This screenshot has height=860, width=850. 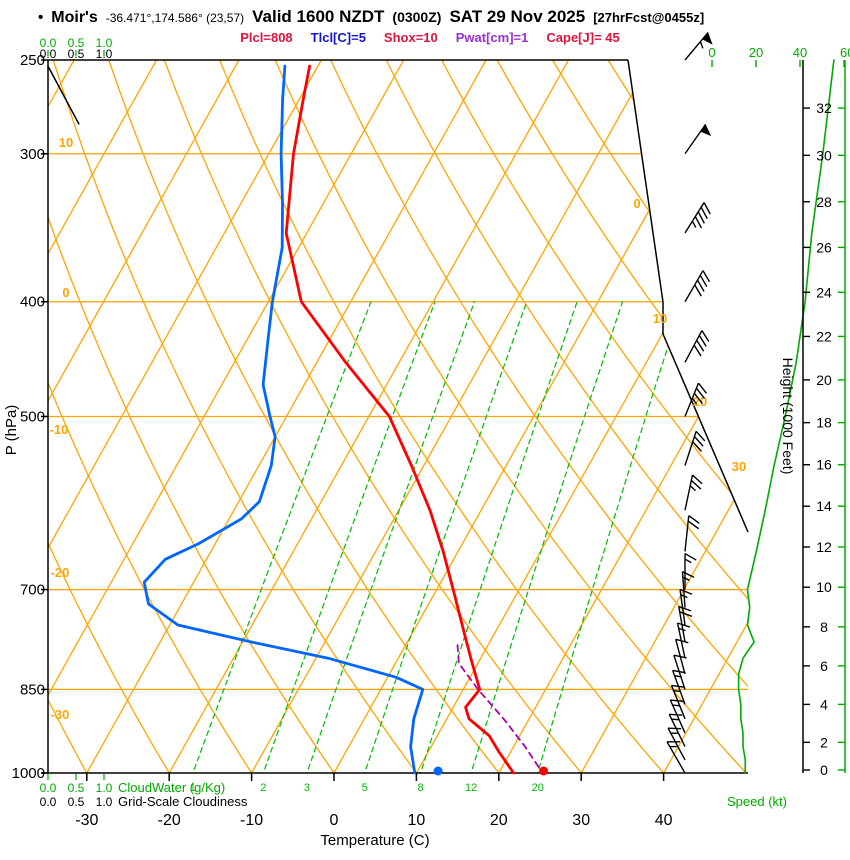 I want to click on cloudwater-scale-bottom: 0.5, so click(x=76, y=788).